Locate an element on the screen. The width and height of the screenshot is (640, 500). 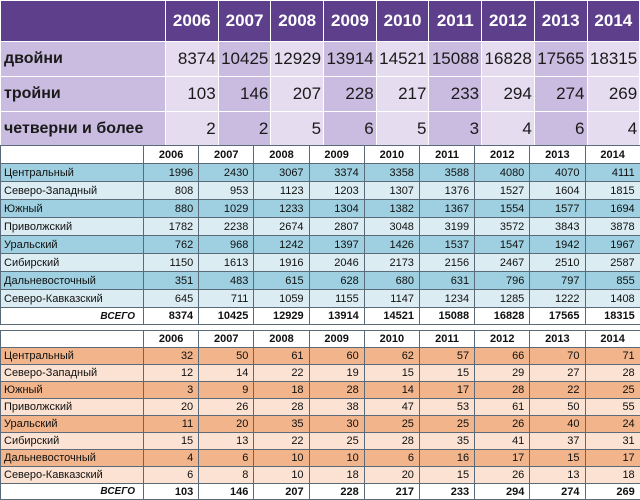
value-cell: 27 is located at coordinates (557, 373).